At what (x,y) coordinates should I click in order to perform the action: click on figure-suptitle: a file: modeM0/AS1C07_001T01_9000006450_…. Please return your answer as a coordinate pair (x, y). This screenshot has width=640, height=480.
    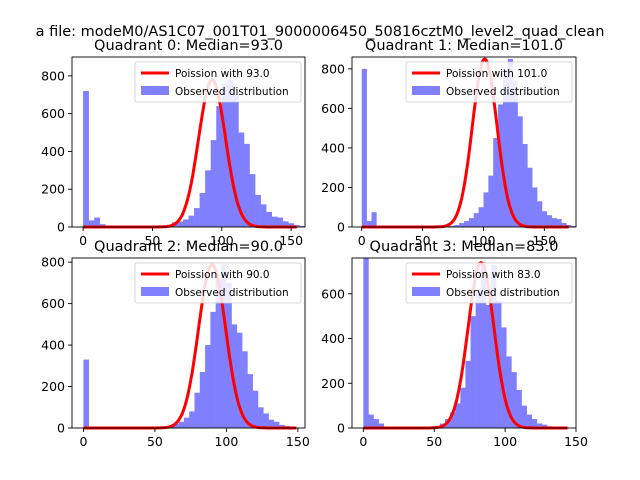
    Looking at the image, I should click on (320, 32).